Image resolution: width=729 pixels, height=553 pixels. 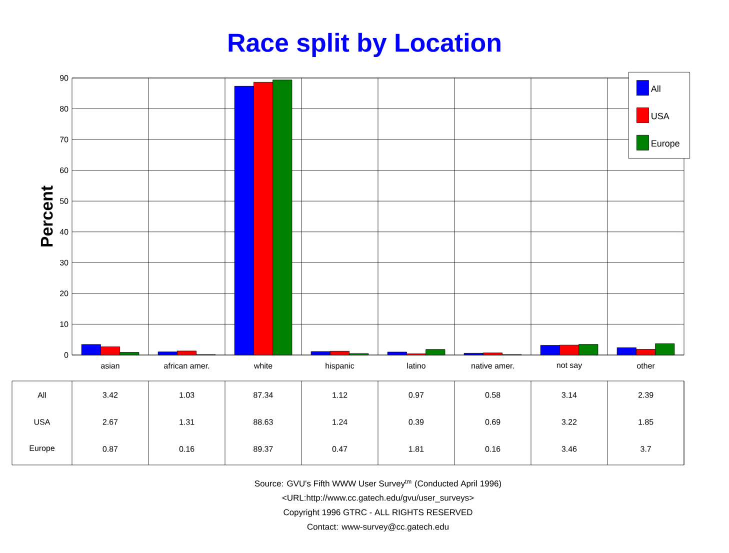 What do you see at coordinates (666, 144) in the screenshot?
I see `legend-label: Europe` at bounding box center [666, 144].